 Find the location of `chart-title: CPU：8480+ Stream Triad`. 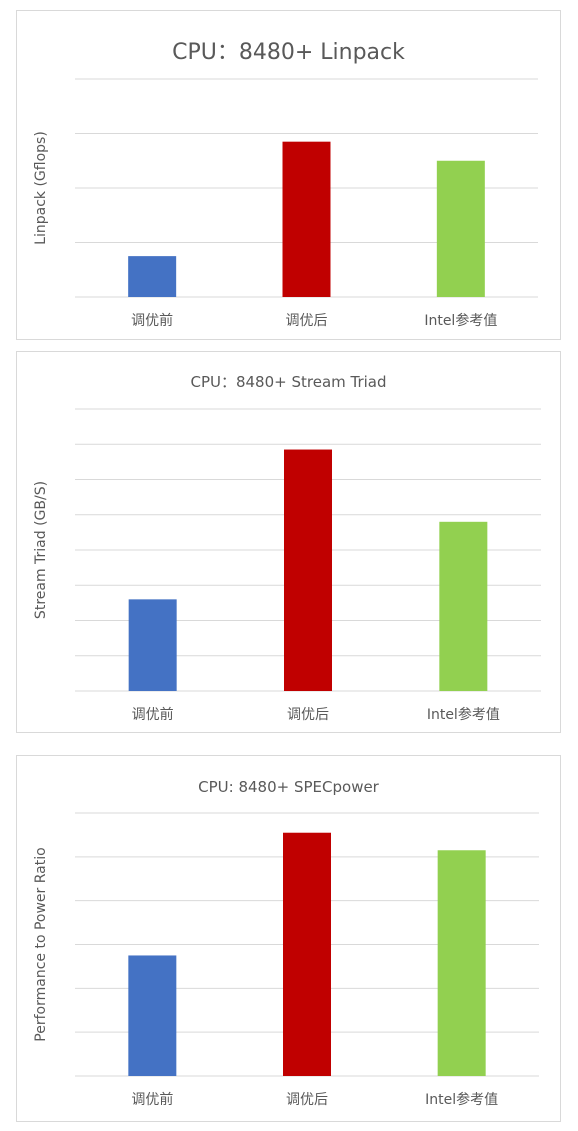

chart-title: CPU：8480+ Stream Triad is located at coordinates (288, 382).